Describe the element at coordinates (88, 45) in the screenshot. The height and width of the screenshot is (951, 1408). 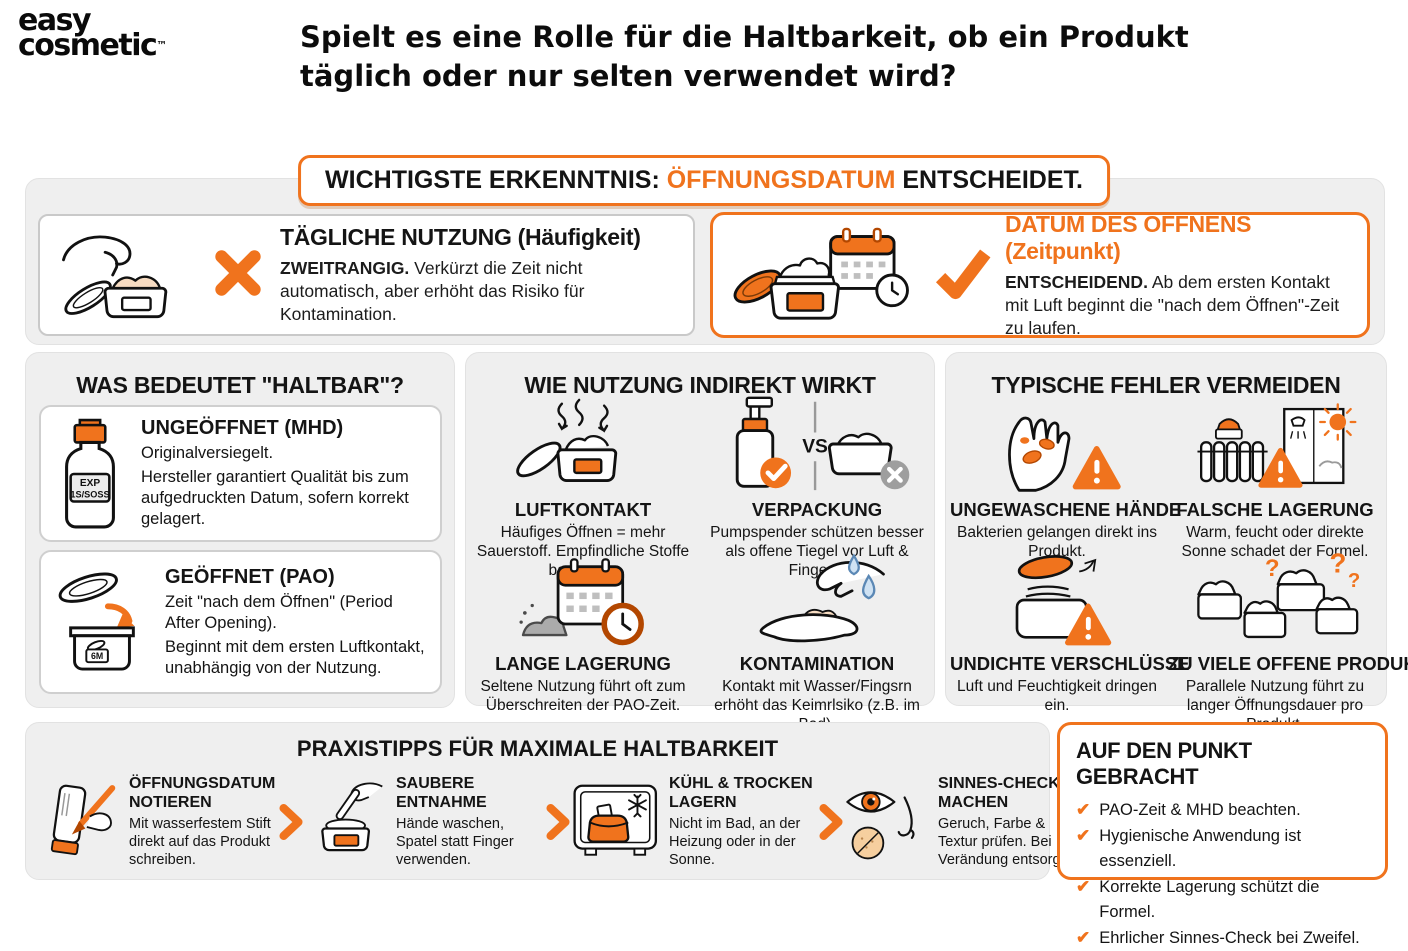
I see `brand-logo-line2: cosmetic` at that location.